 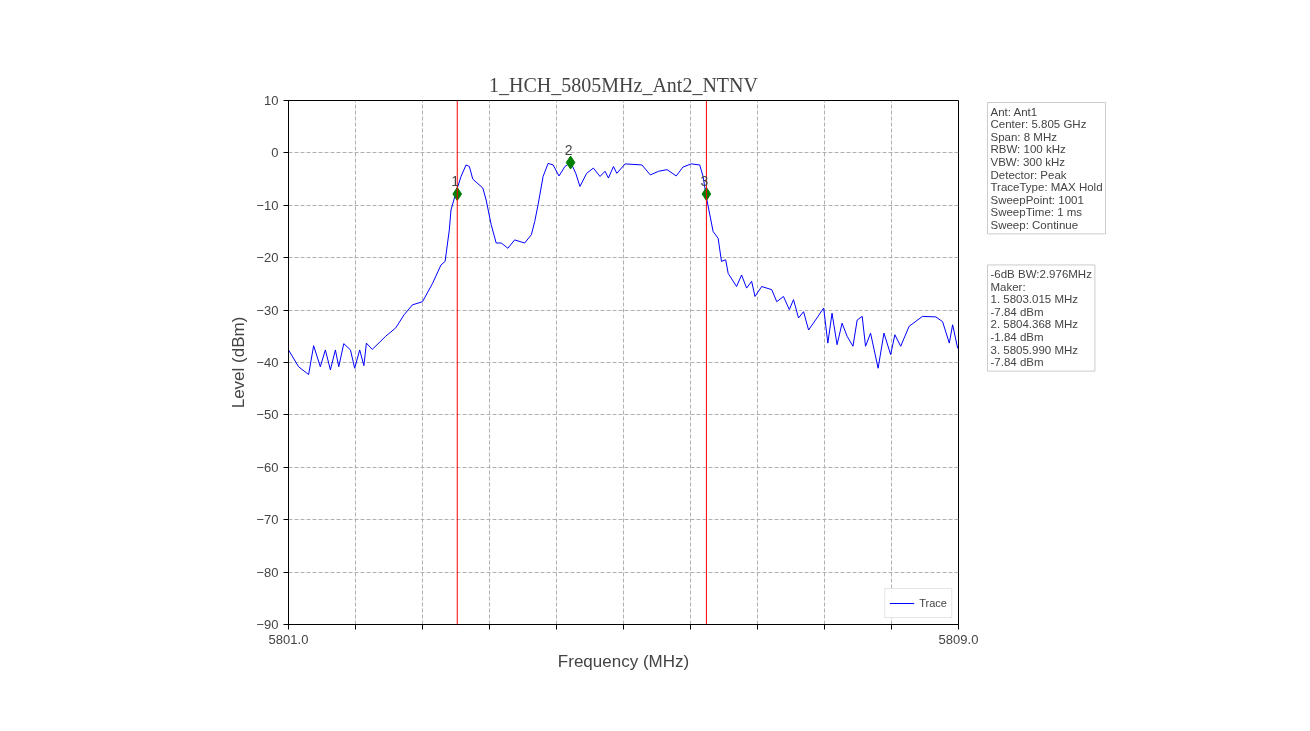 What do you see at coordinates (267, 258) in the screenshot?
I see `y-tick-label: −20` at bounding box center [267, 258].